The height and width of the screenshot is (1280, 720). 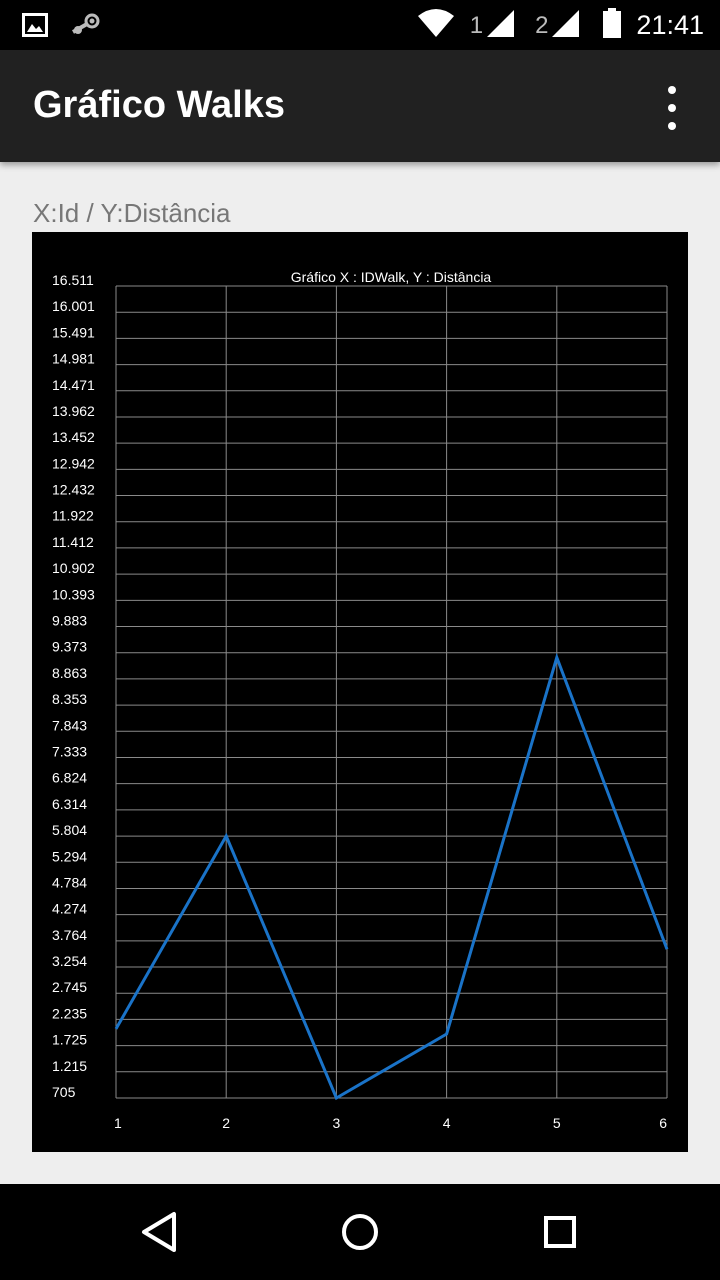 I want to click on y-tick-label: 5.294, so click(x=69, y=856).